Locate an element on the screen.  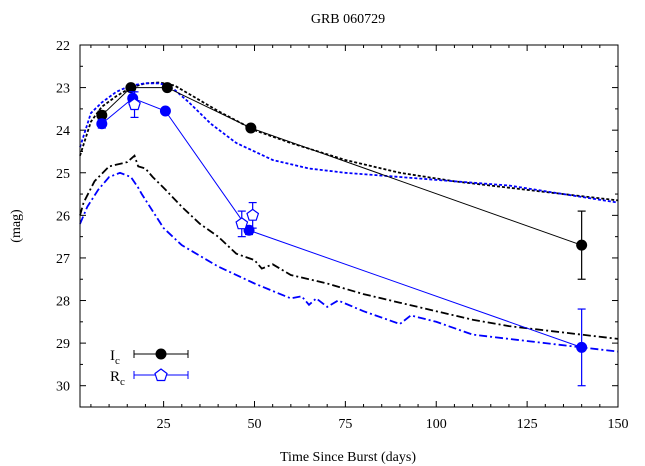
legend-marker-ic is located at coordinates (161, 354).